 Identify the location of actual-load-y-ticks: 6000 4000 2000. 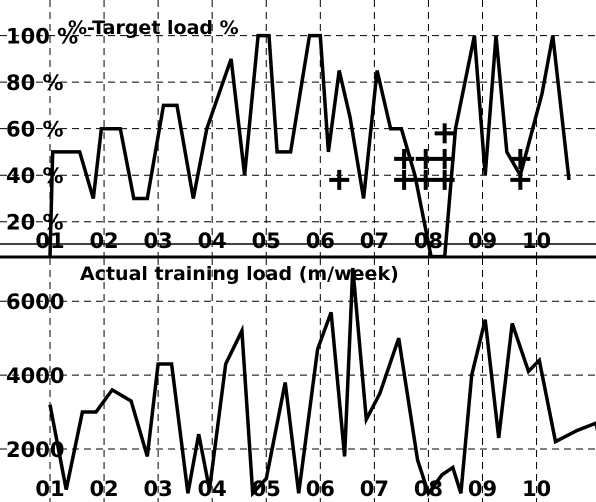
(35, 376).